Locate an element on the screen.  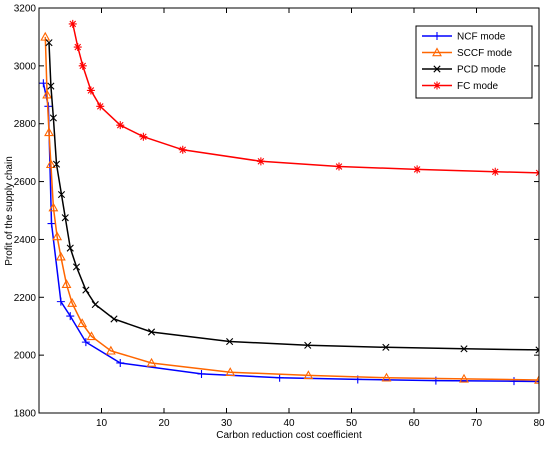
x-tick-label: 60 is located at coordinates (414, 423).